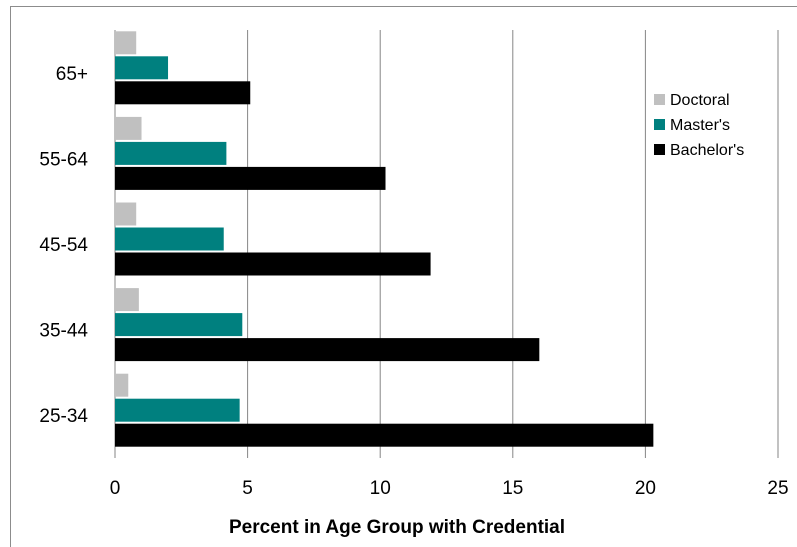  Describe the element at coordinates (142, 68) in the screenshot. I see `bar-masters-65+` at that location.